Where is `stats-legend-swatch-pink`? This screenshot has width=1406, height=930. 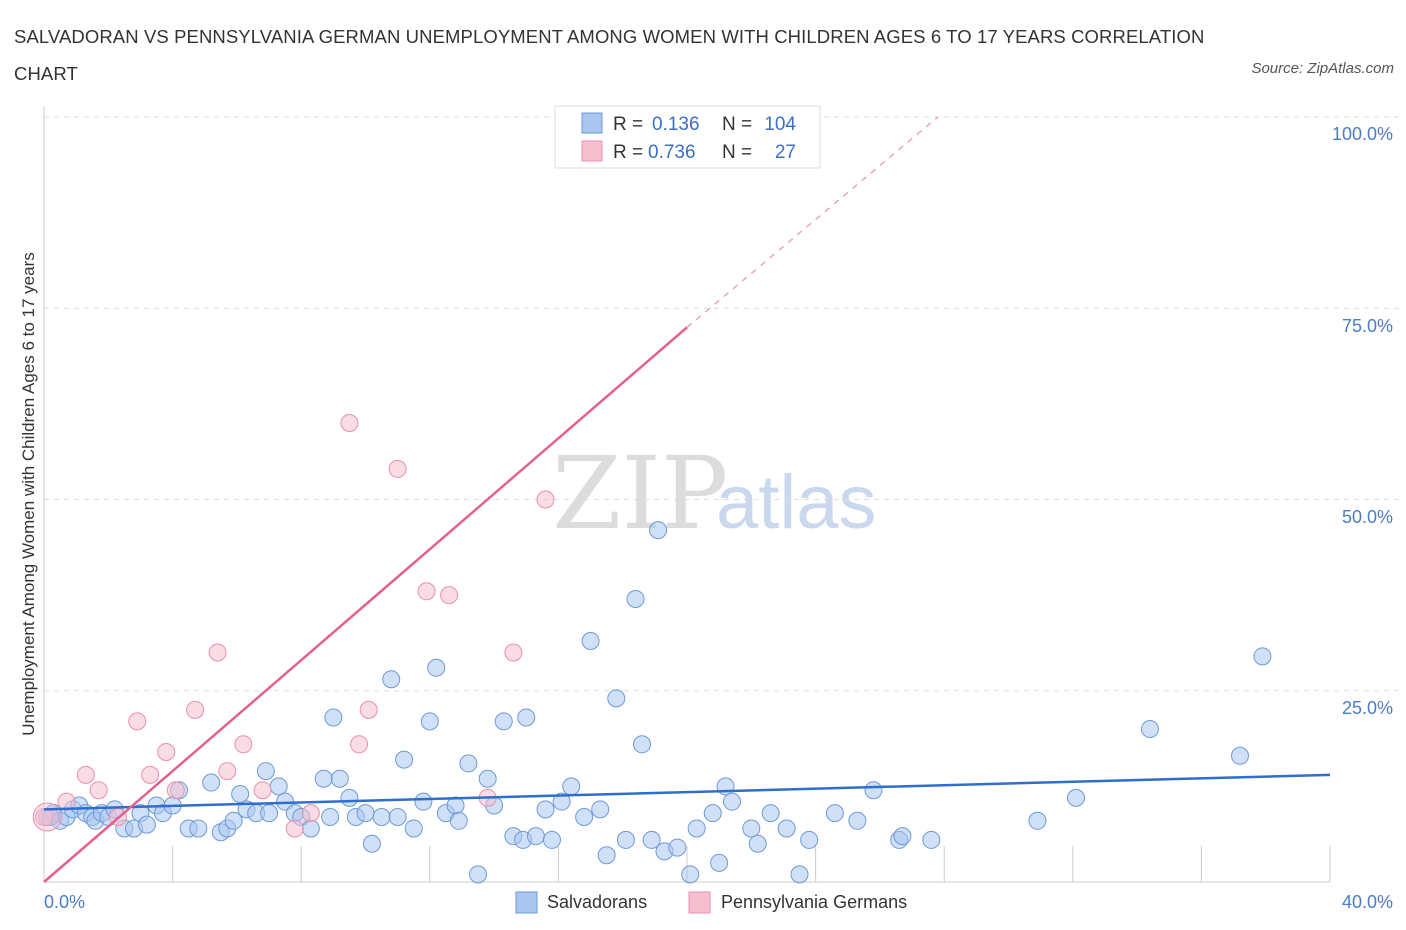 stats-legend-swatch-pink is located at coordinates (592, 151).